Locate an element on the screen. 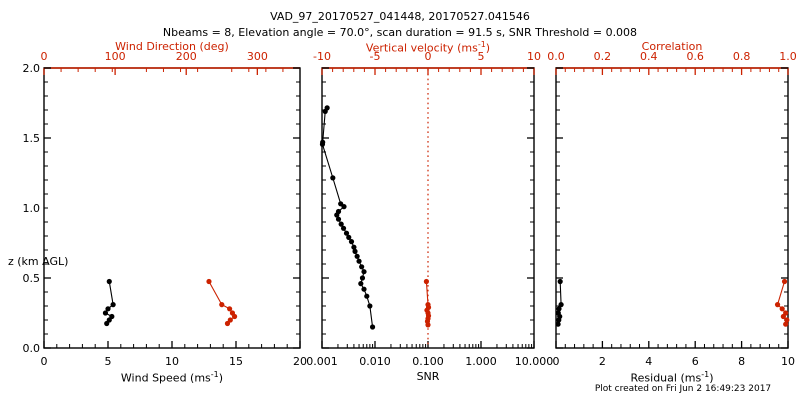 This screenshot has width=800, height=400. panel-wind-bottom-label-tail: ) is located at coordinates (221, 378).